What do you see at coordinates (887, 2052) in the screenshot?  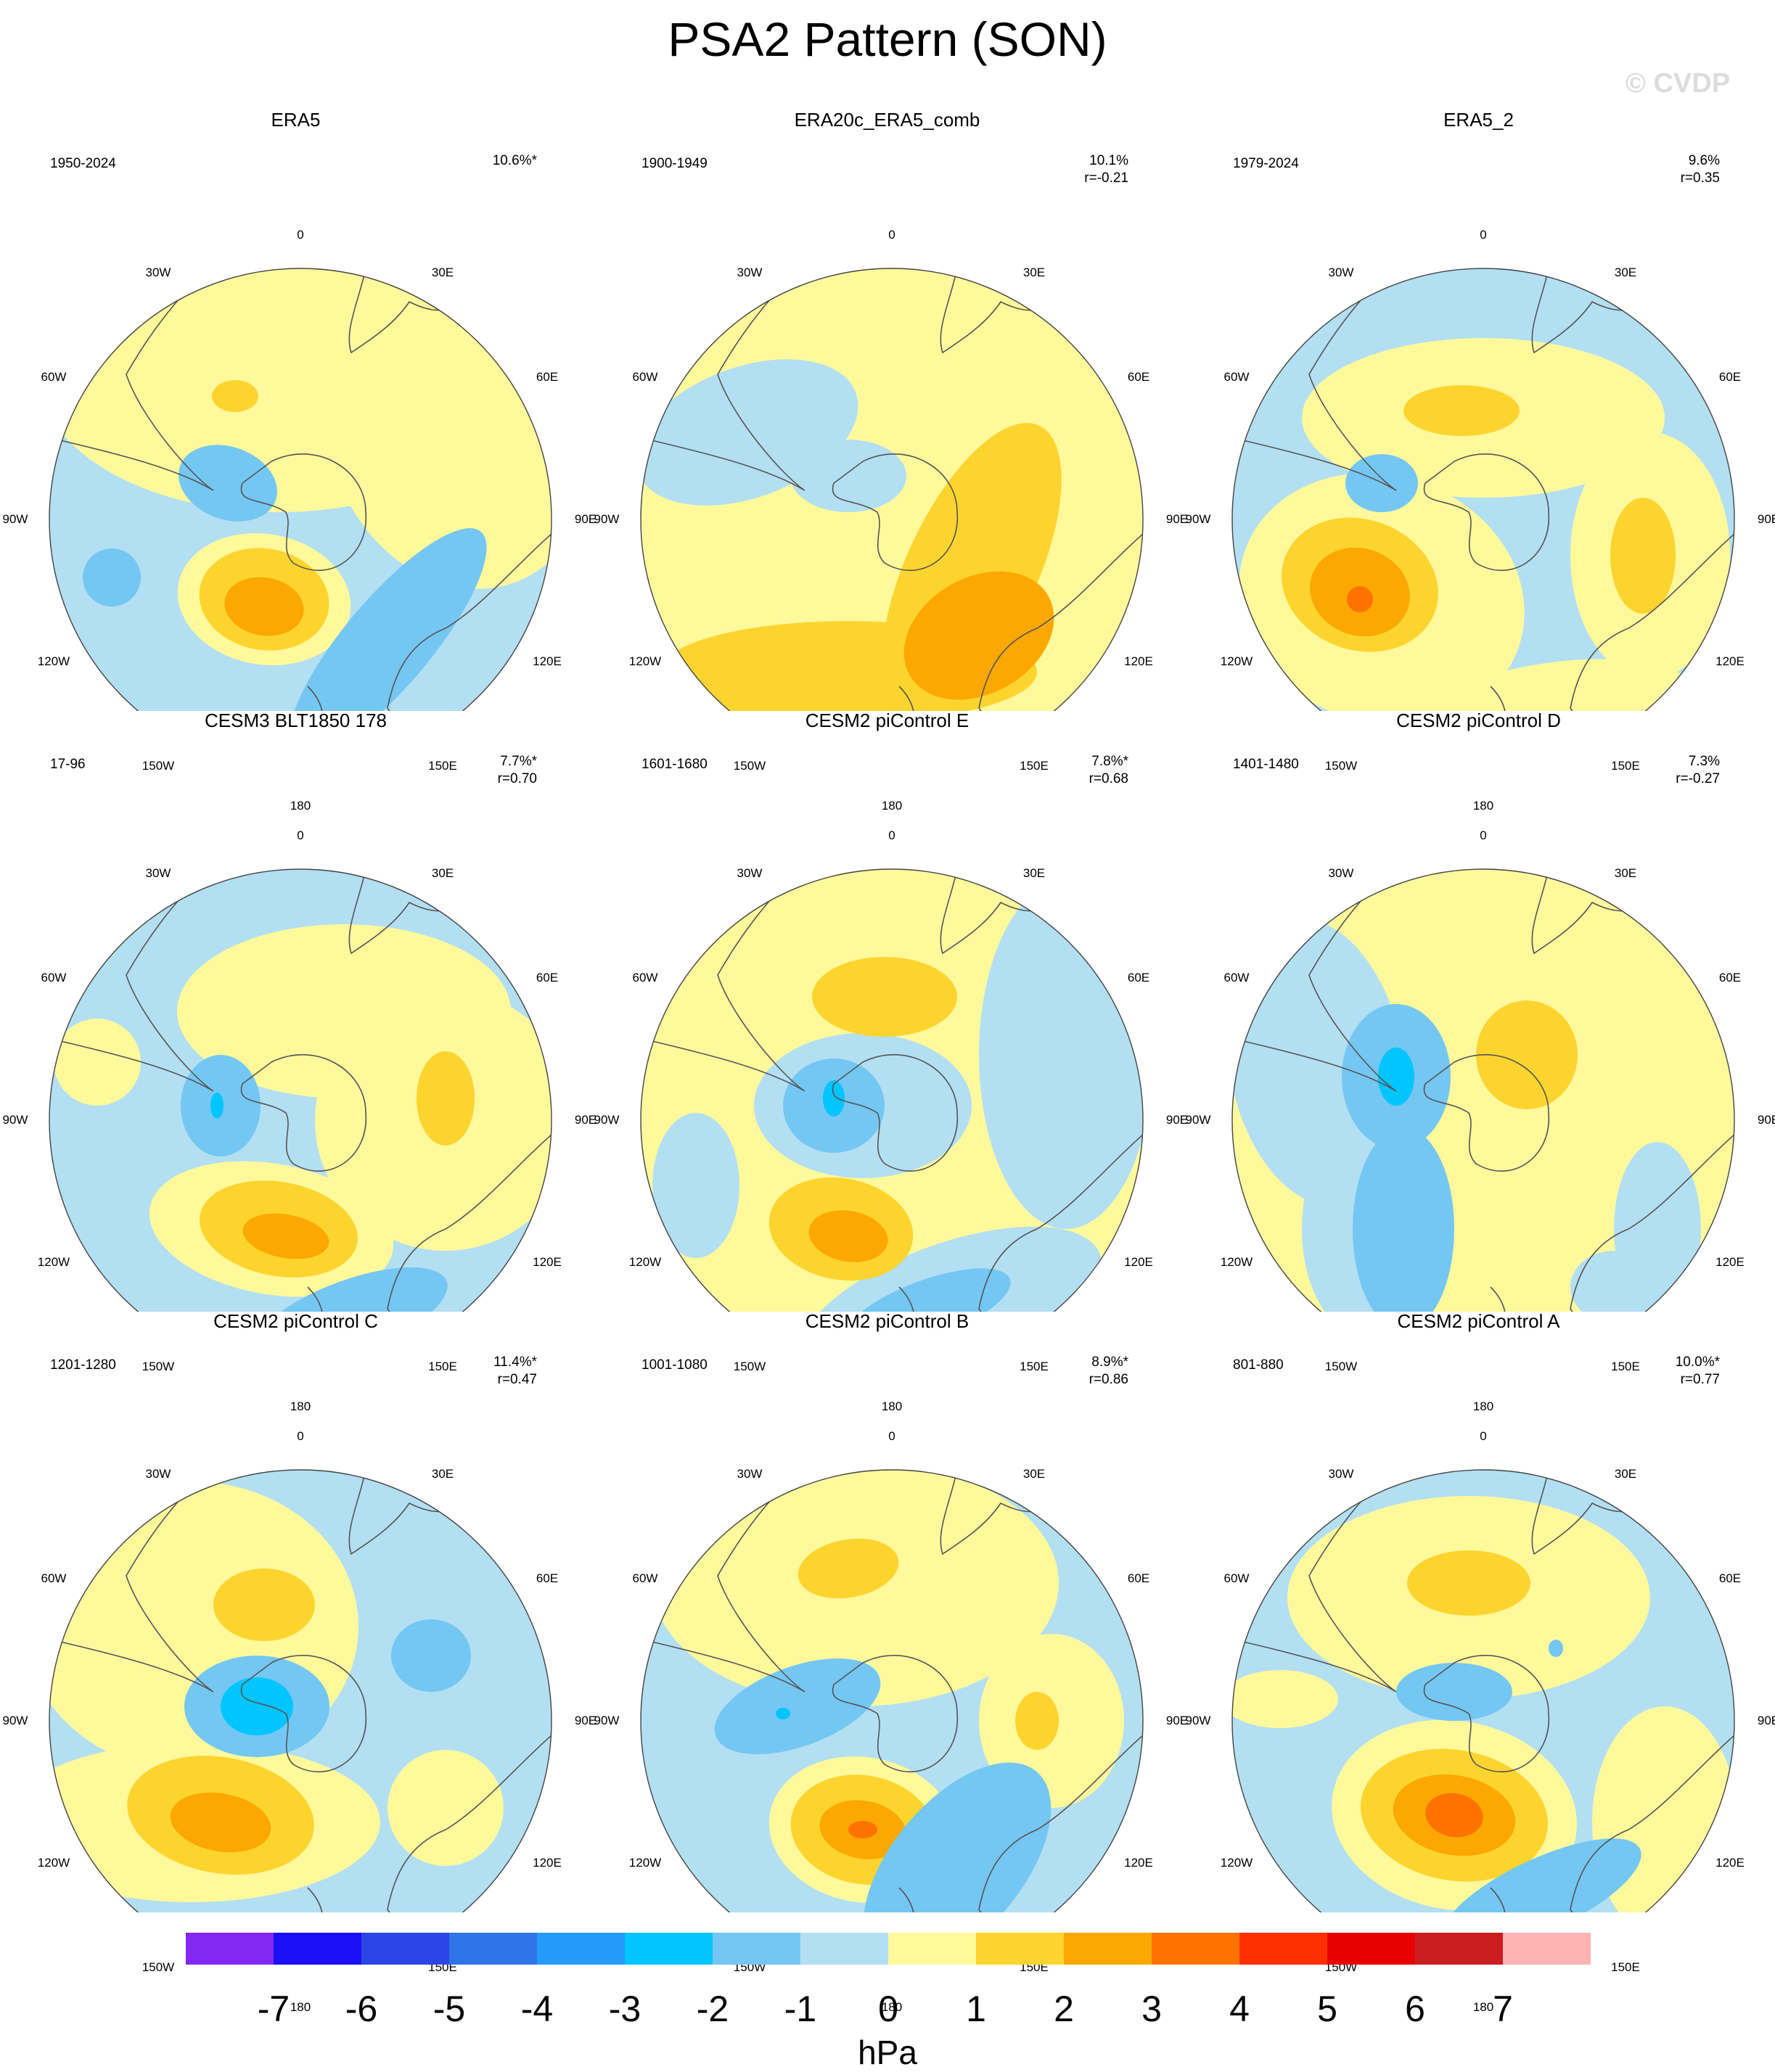 I see `colorbar-units: hPa` at bounding box center [887, 2052].